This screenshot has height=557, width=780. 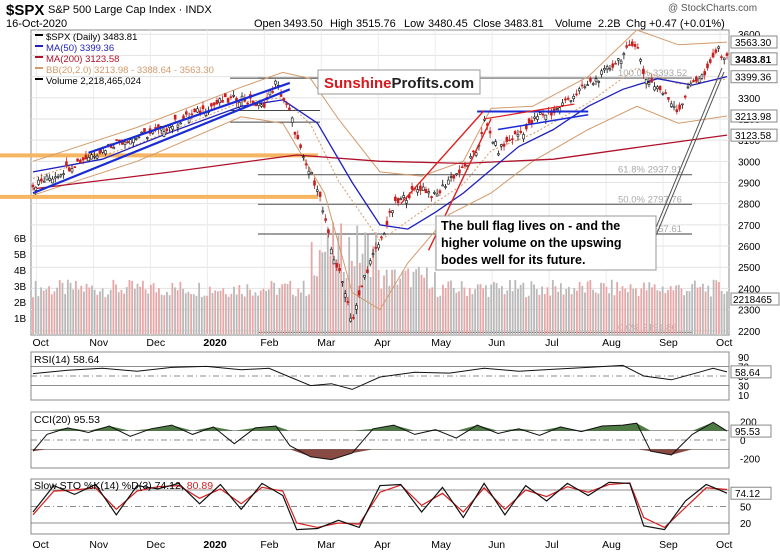 I want to click on rsi-tick-label: 10, so click(x=744, y=396).